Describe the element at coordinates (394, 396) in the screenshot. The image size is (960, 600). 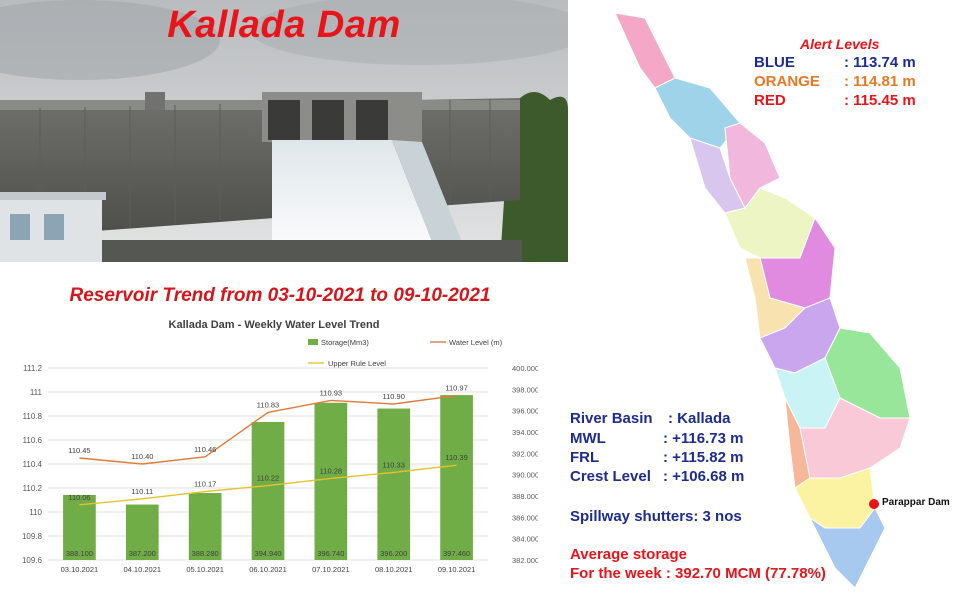
I see `water-level-point-label: 110.90` at that location.